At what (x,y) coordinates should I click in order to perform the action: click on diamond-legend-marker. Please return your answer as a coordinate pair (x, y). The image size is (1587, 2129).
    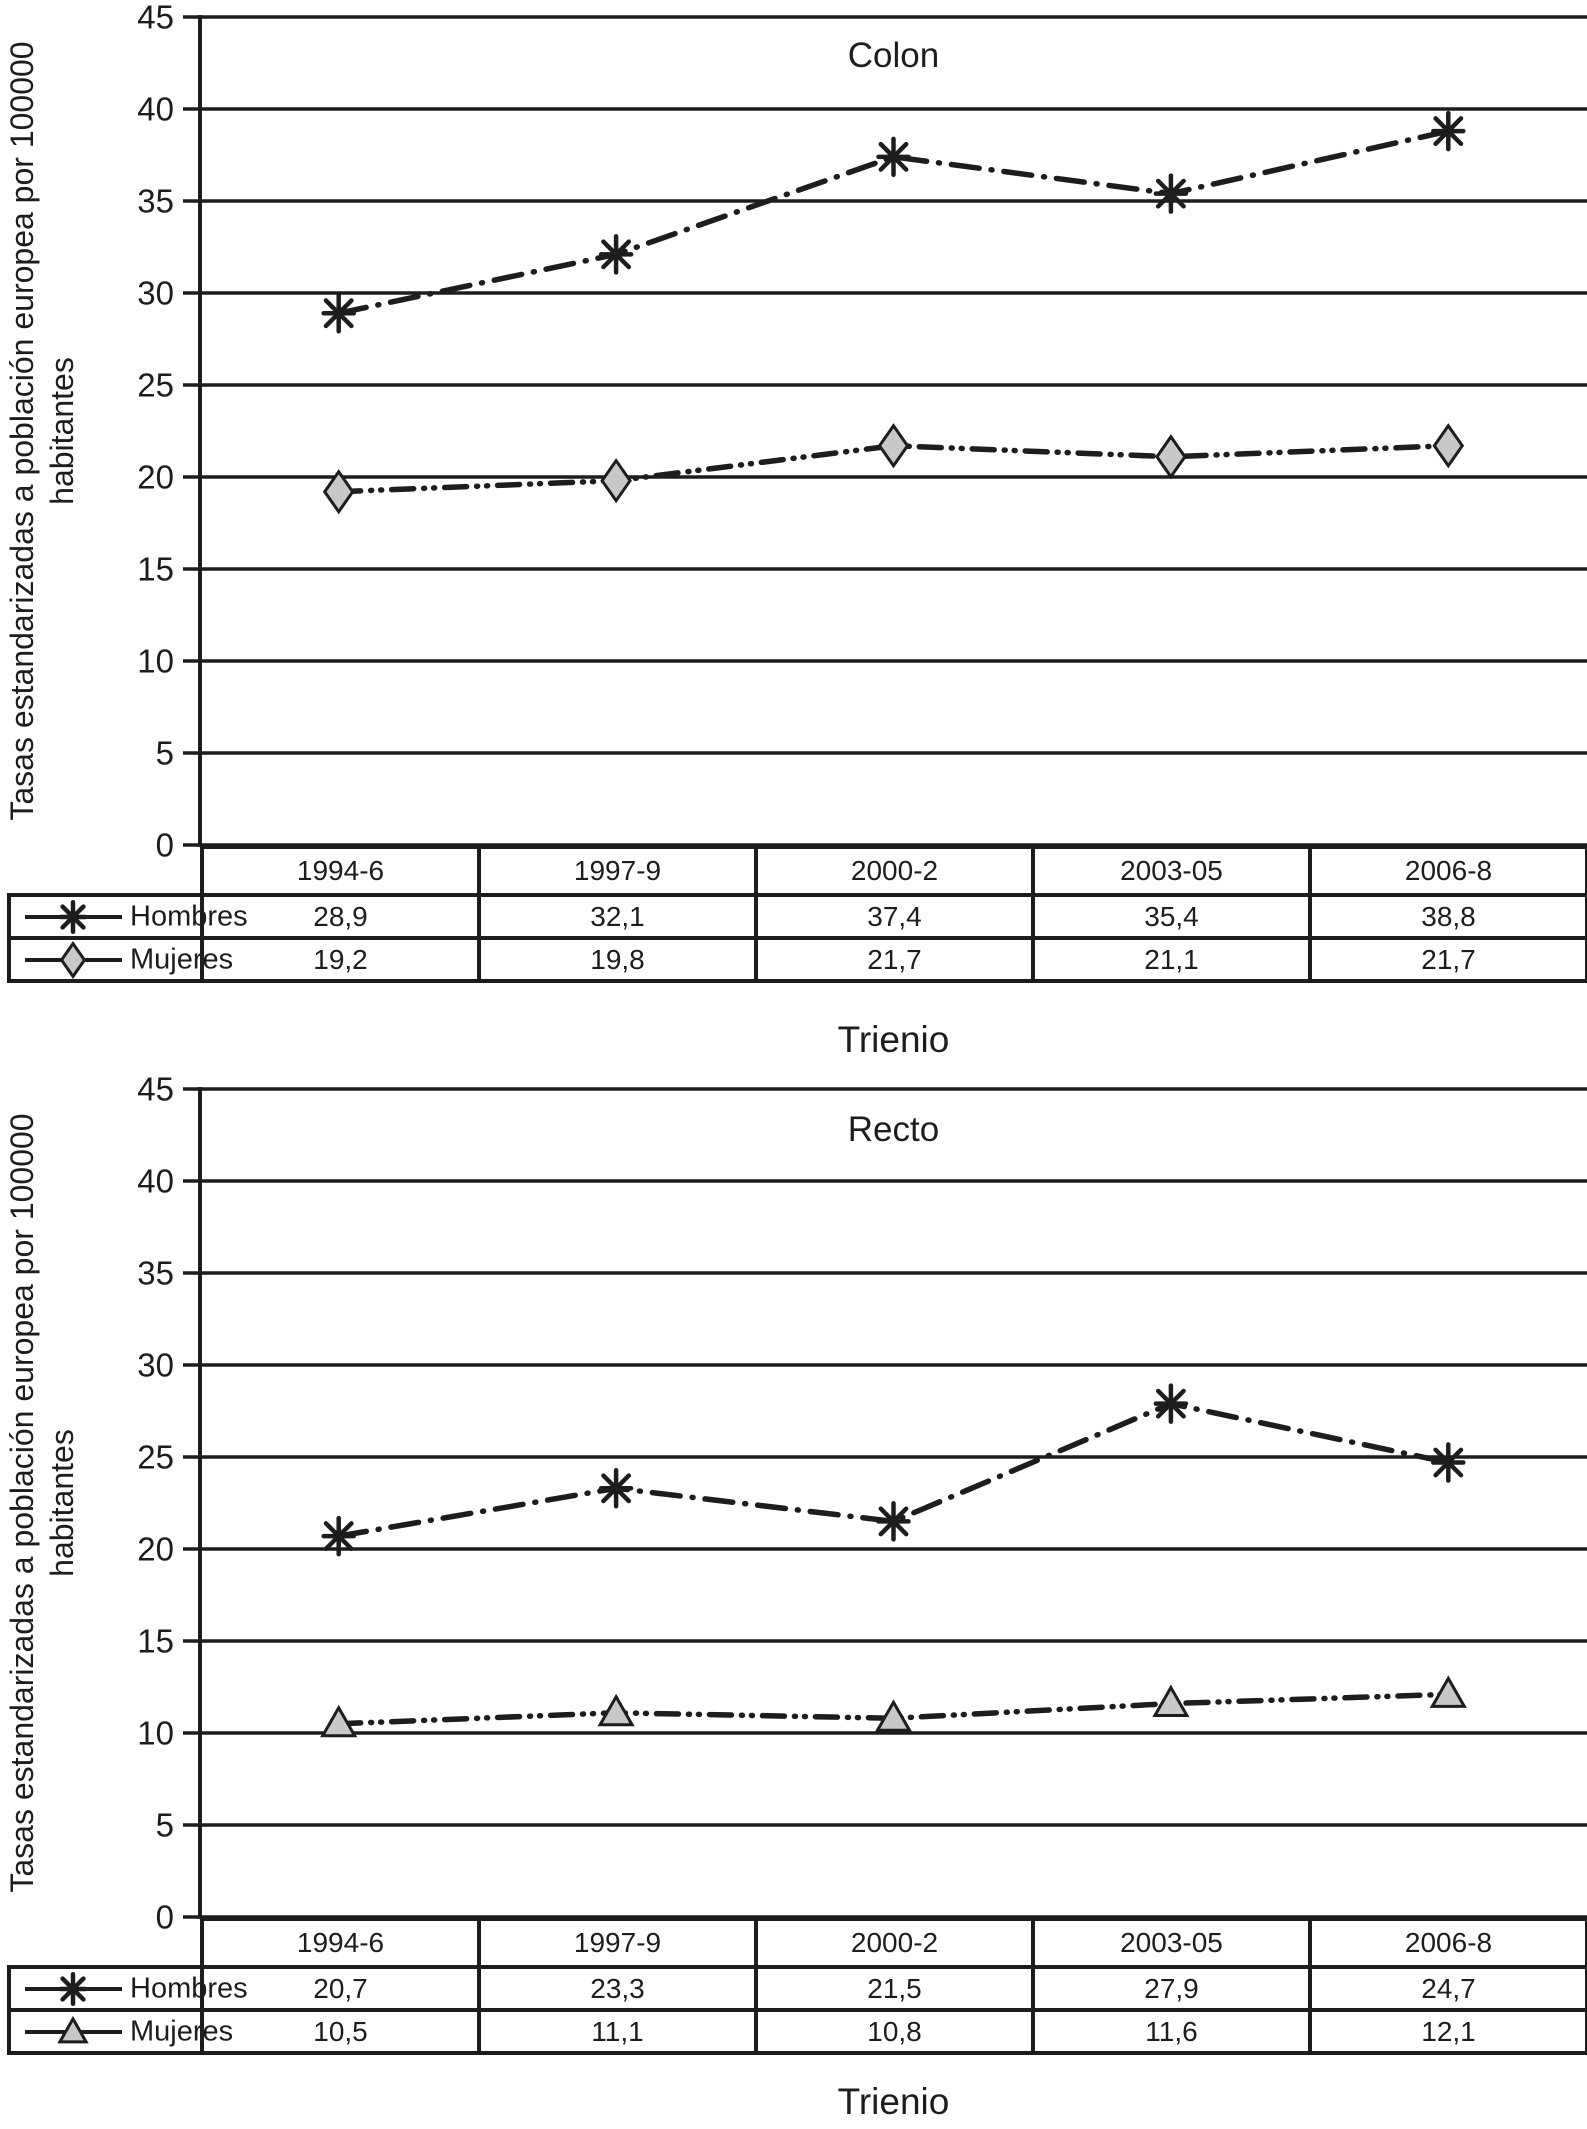
    Looking at the image, I should click on (73, 959).